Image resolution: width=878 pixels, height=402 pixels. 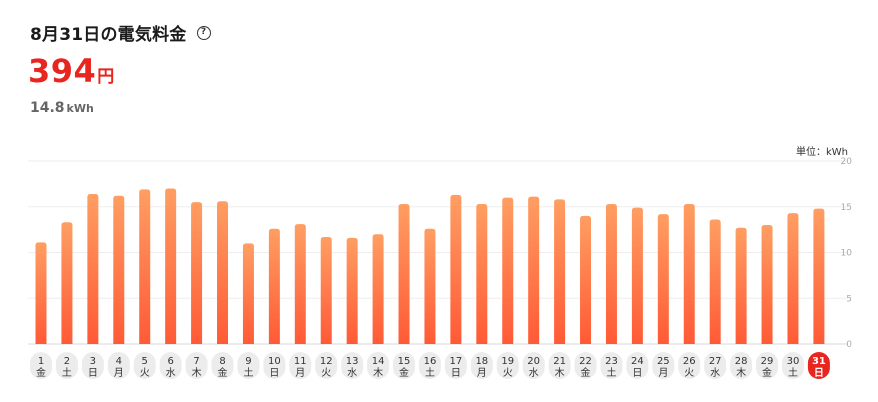 I want to click on weekday-label: 火, so click(x=689, y=373).